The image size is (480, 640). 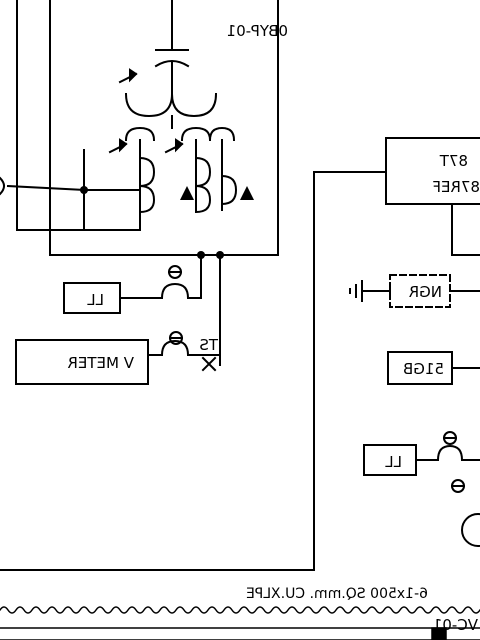 I want to click on fuse-icon, so click(x=126, y=289).